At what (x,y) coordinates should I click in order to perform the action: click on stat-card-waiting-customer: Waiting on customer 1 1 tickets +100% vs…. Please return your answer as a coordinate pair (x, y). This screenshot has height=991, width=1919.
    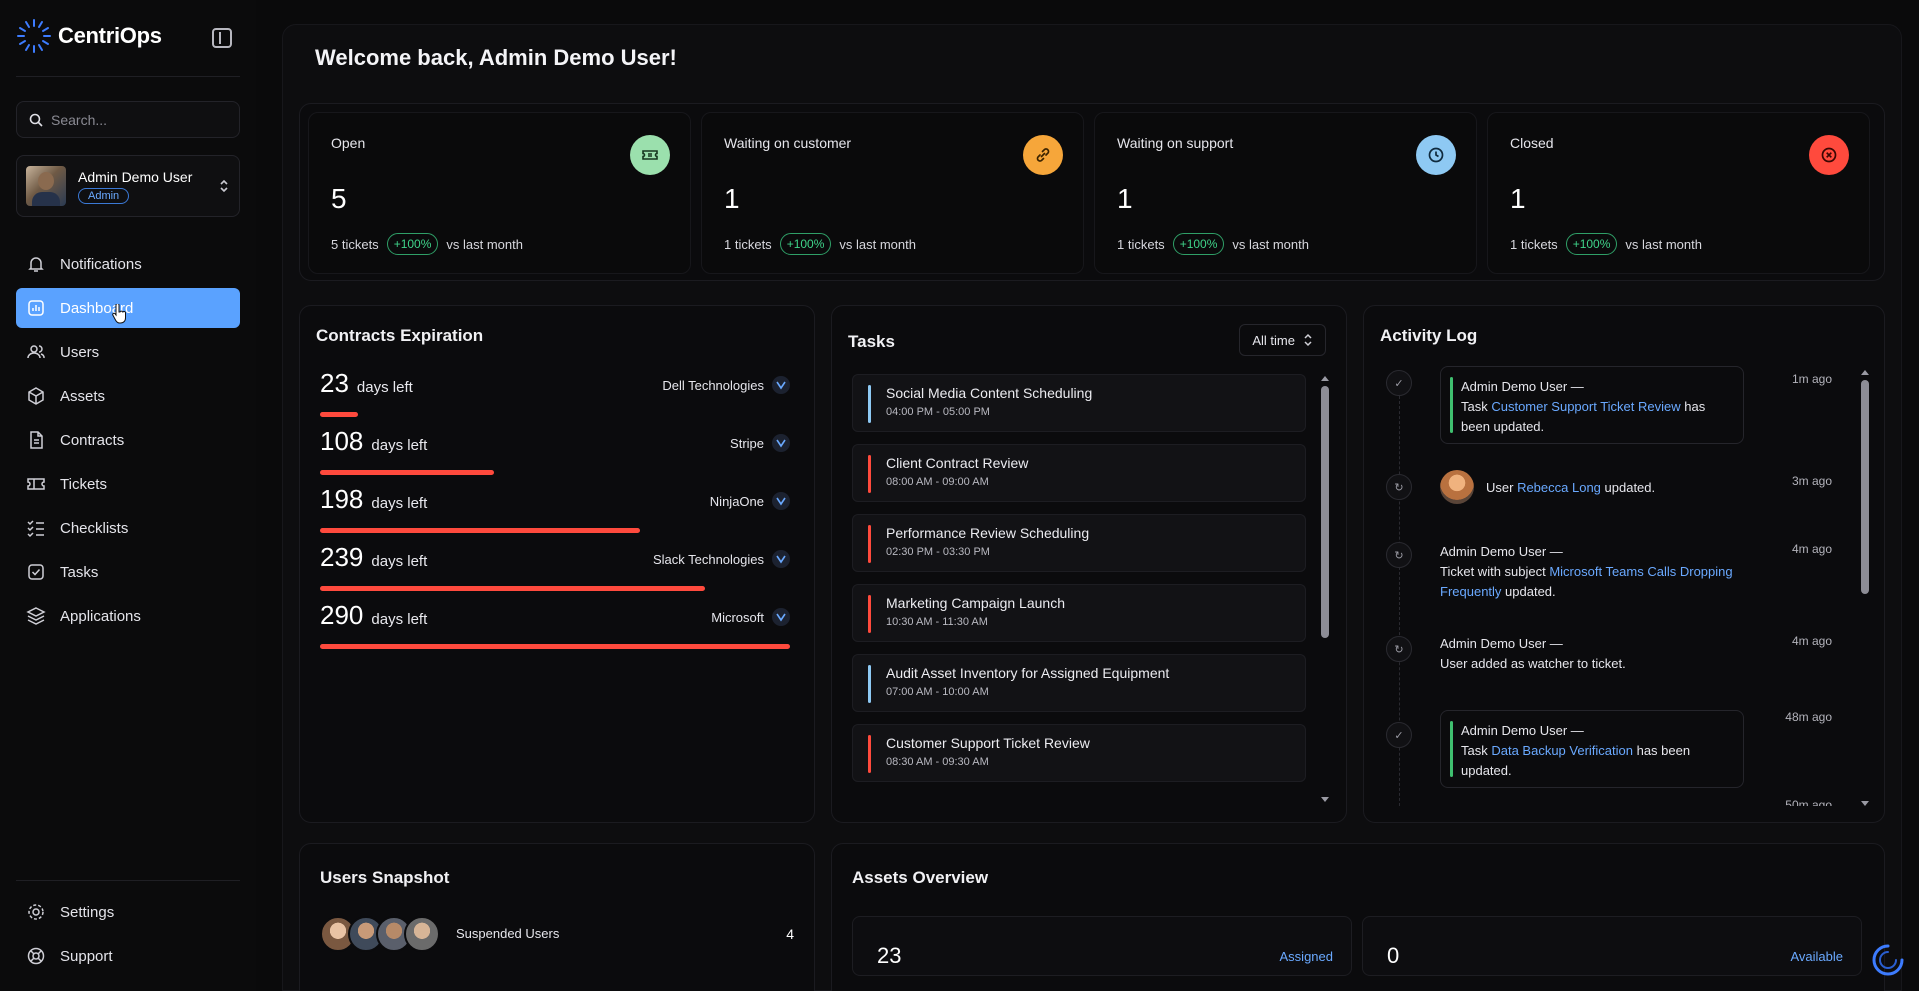
    Looking at the image, I should click on (892, 193).